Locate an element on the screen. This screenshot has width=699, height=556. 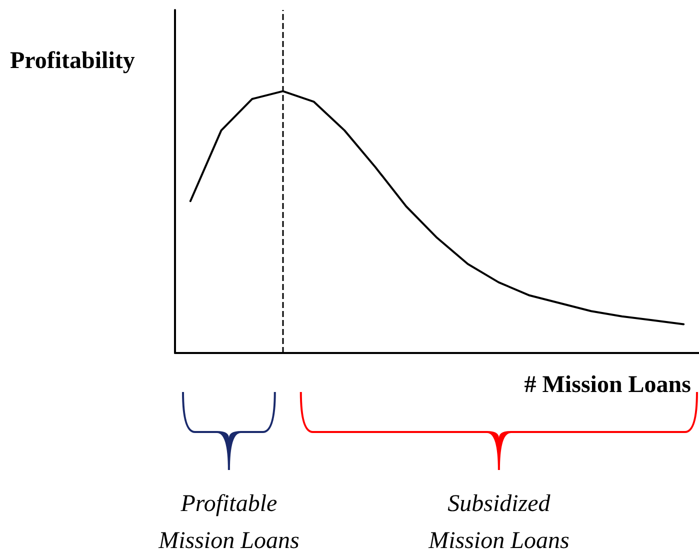
y-axis-title: Profitability is located at coordinates (72, 61).